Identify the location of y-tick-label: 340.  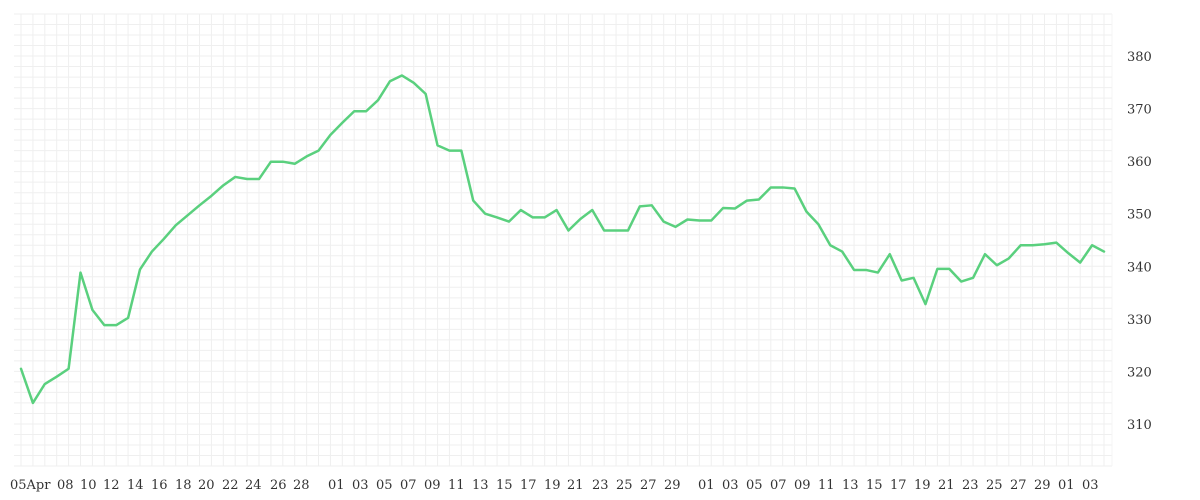
(1139, 267).